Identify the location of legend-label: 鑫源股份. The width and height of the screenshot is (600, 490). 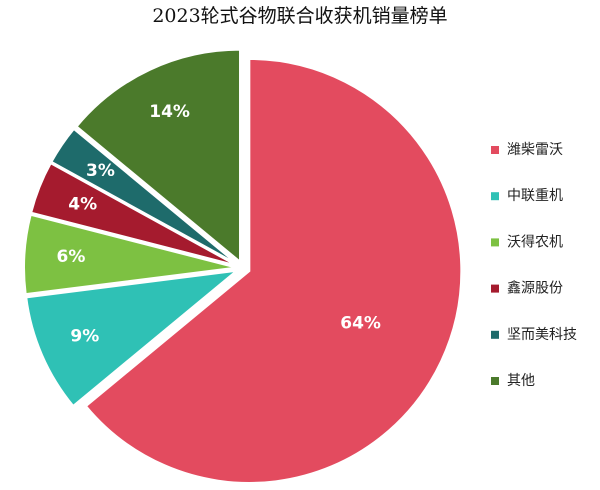
(535, 288).